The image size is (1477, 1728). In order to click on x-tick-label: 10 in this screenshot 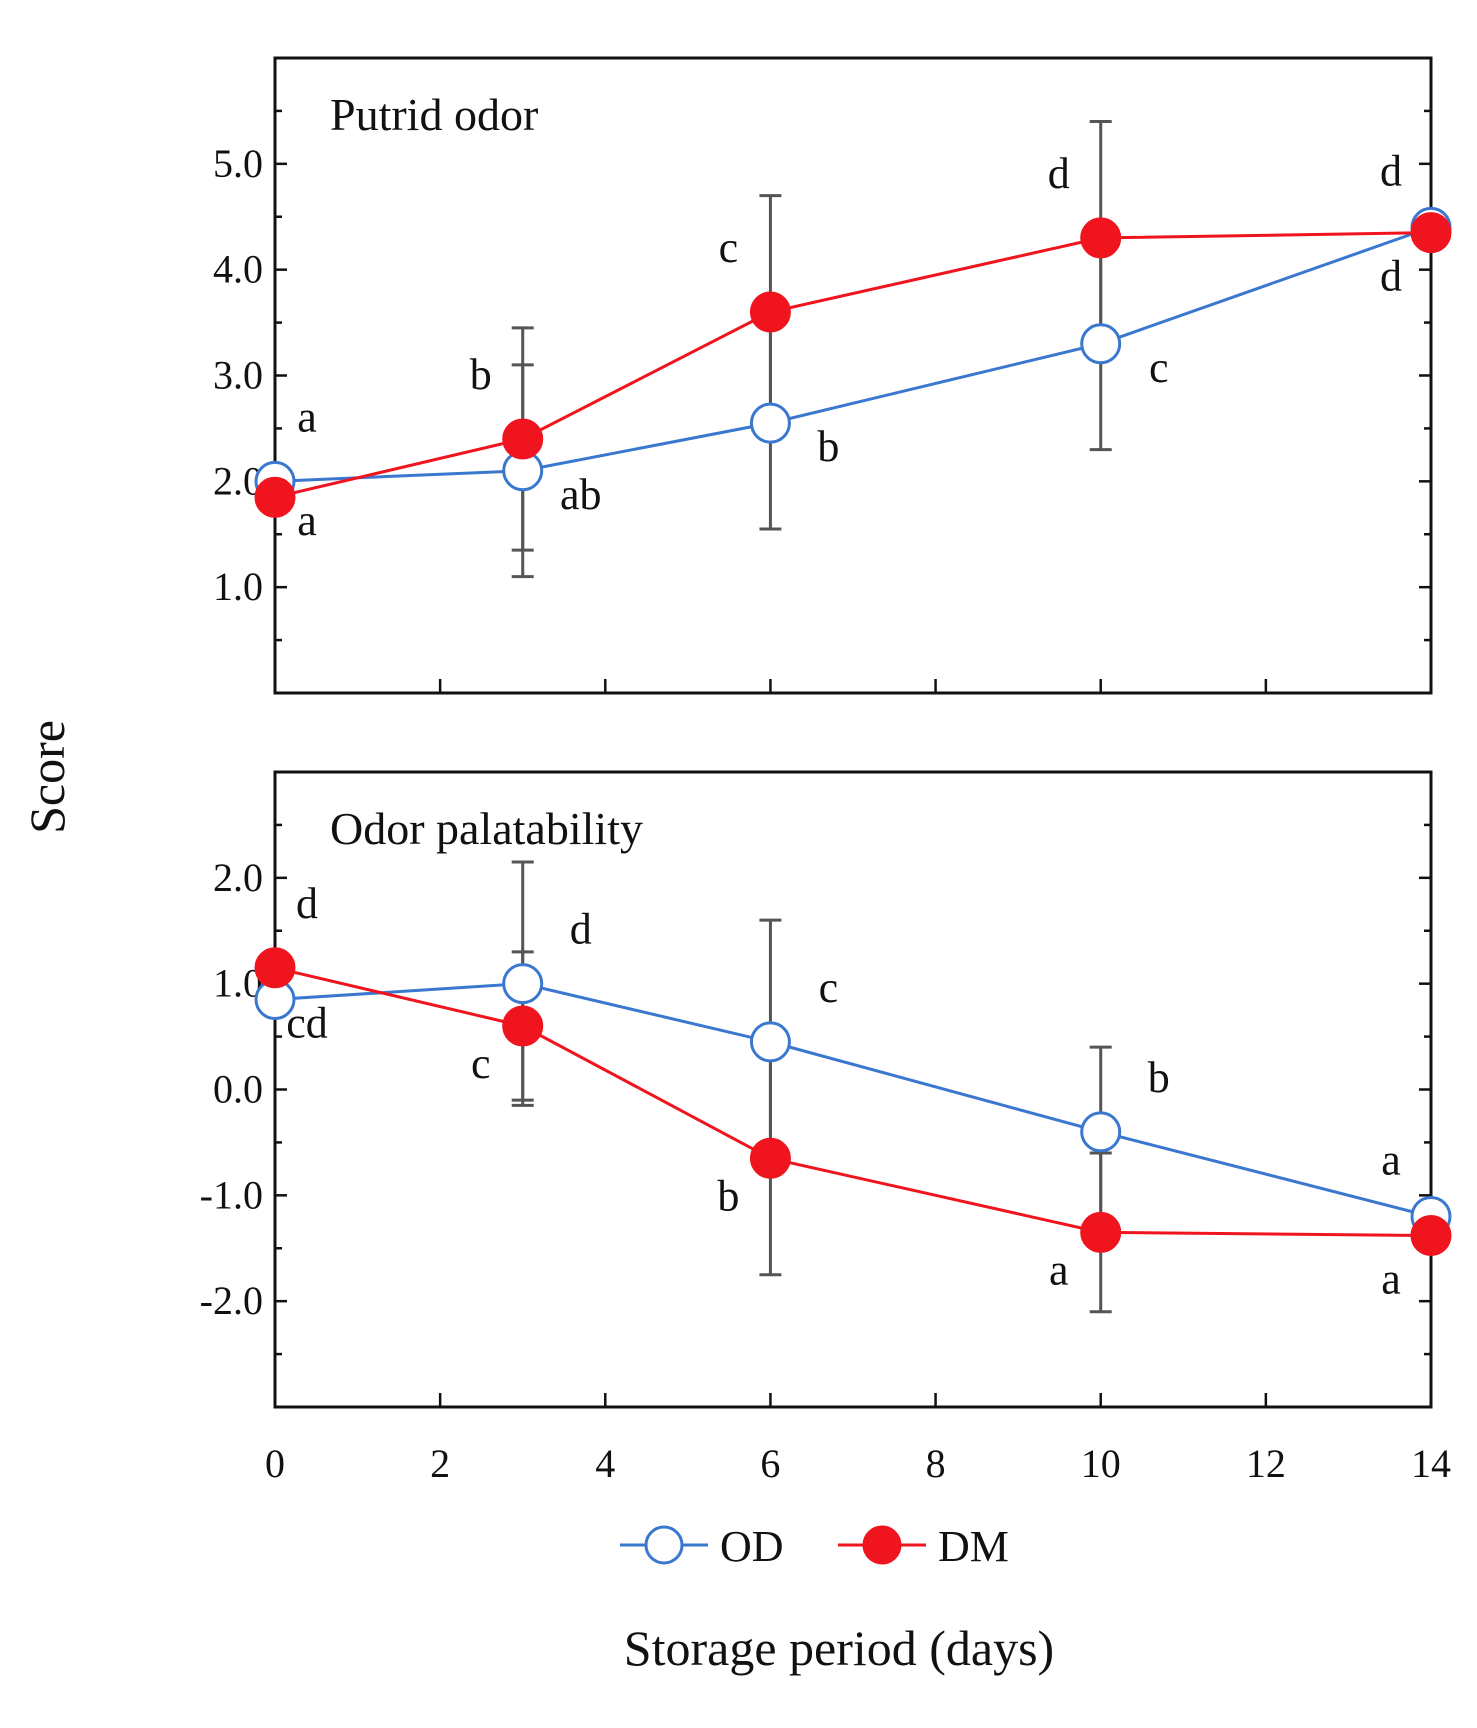, I will do `click(1101, 1463)`.